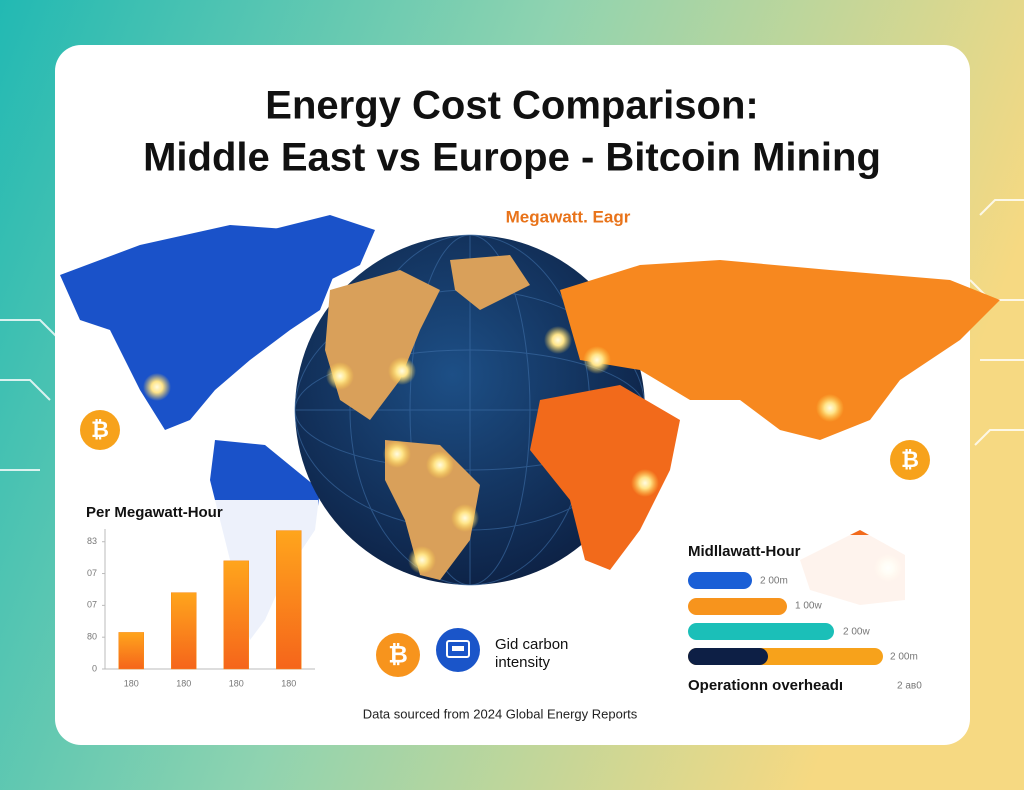 The image size is (1024, 790). What do you see at coordinates (531, 644) in the screenshot?
I see `legend-text: Gid carbon` at bounding box center [531, 644].